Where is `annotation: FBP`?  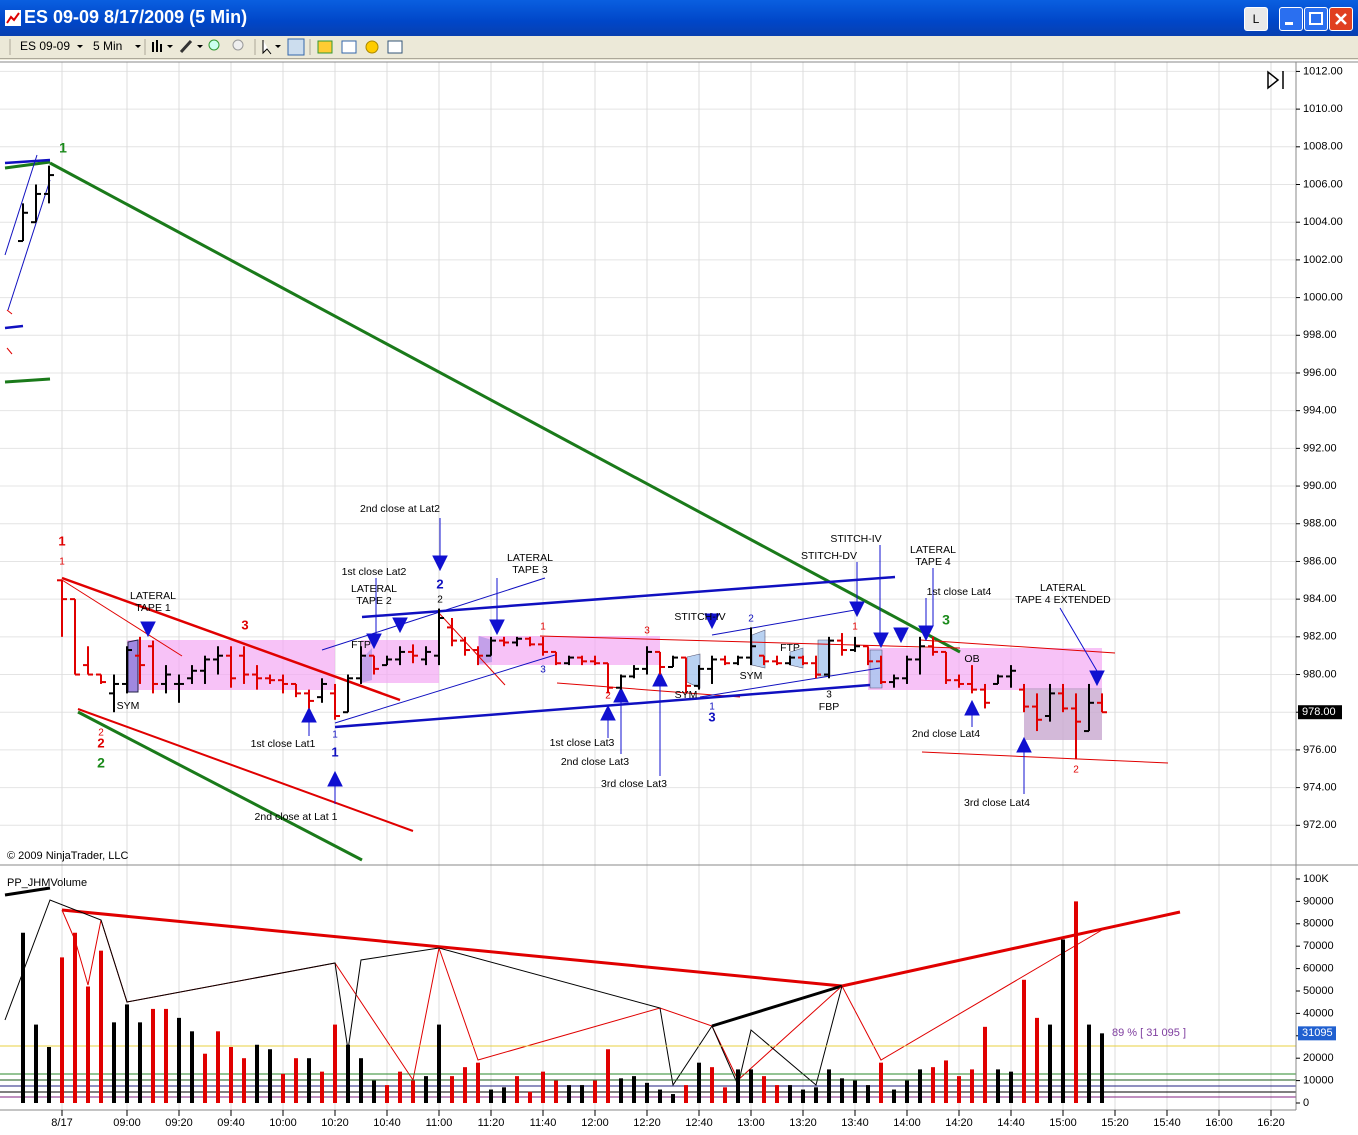
annotation: FBP is located at coordinates (829, 707).